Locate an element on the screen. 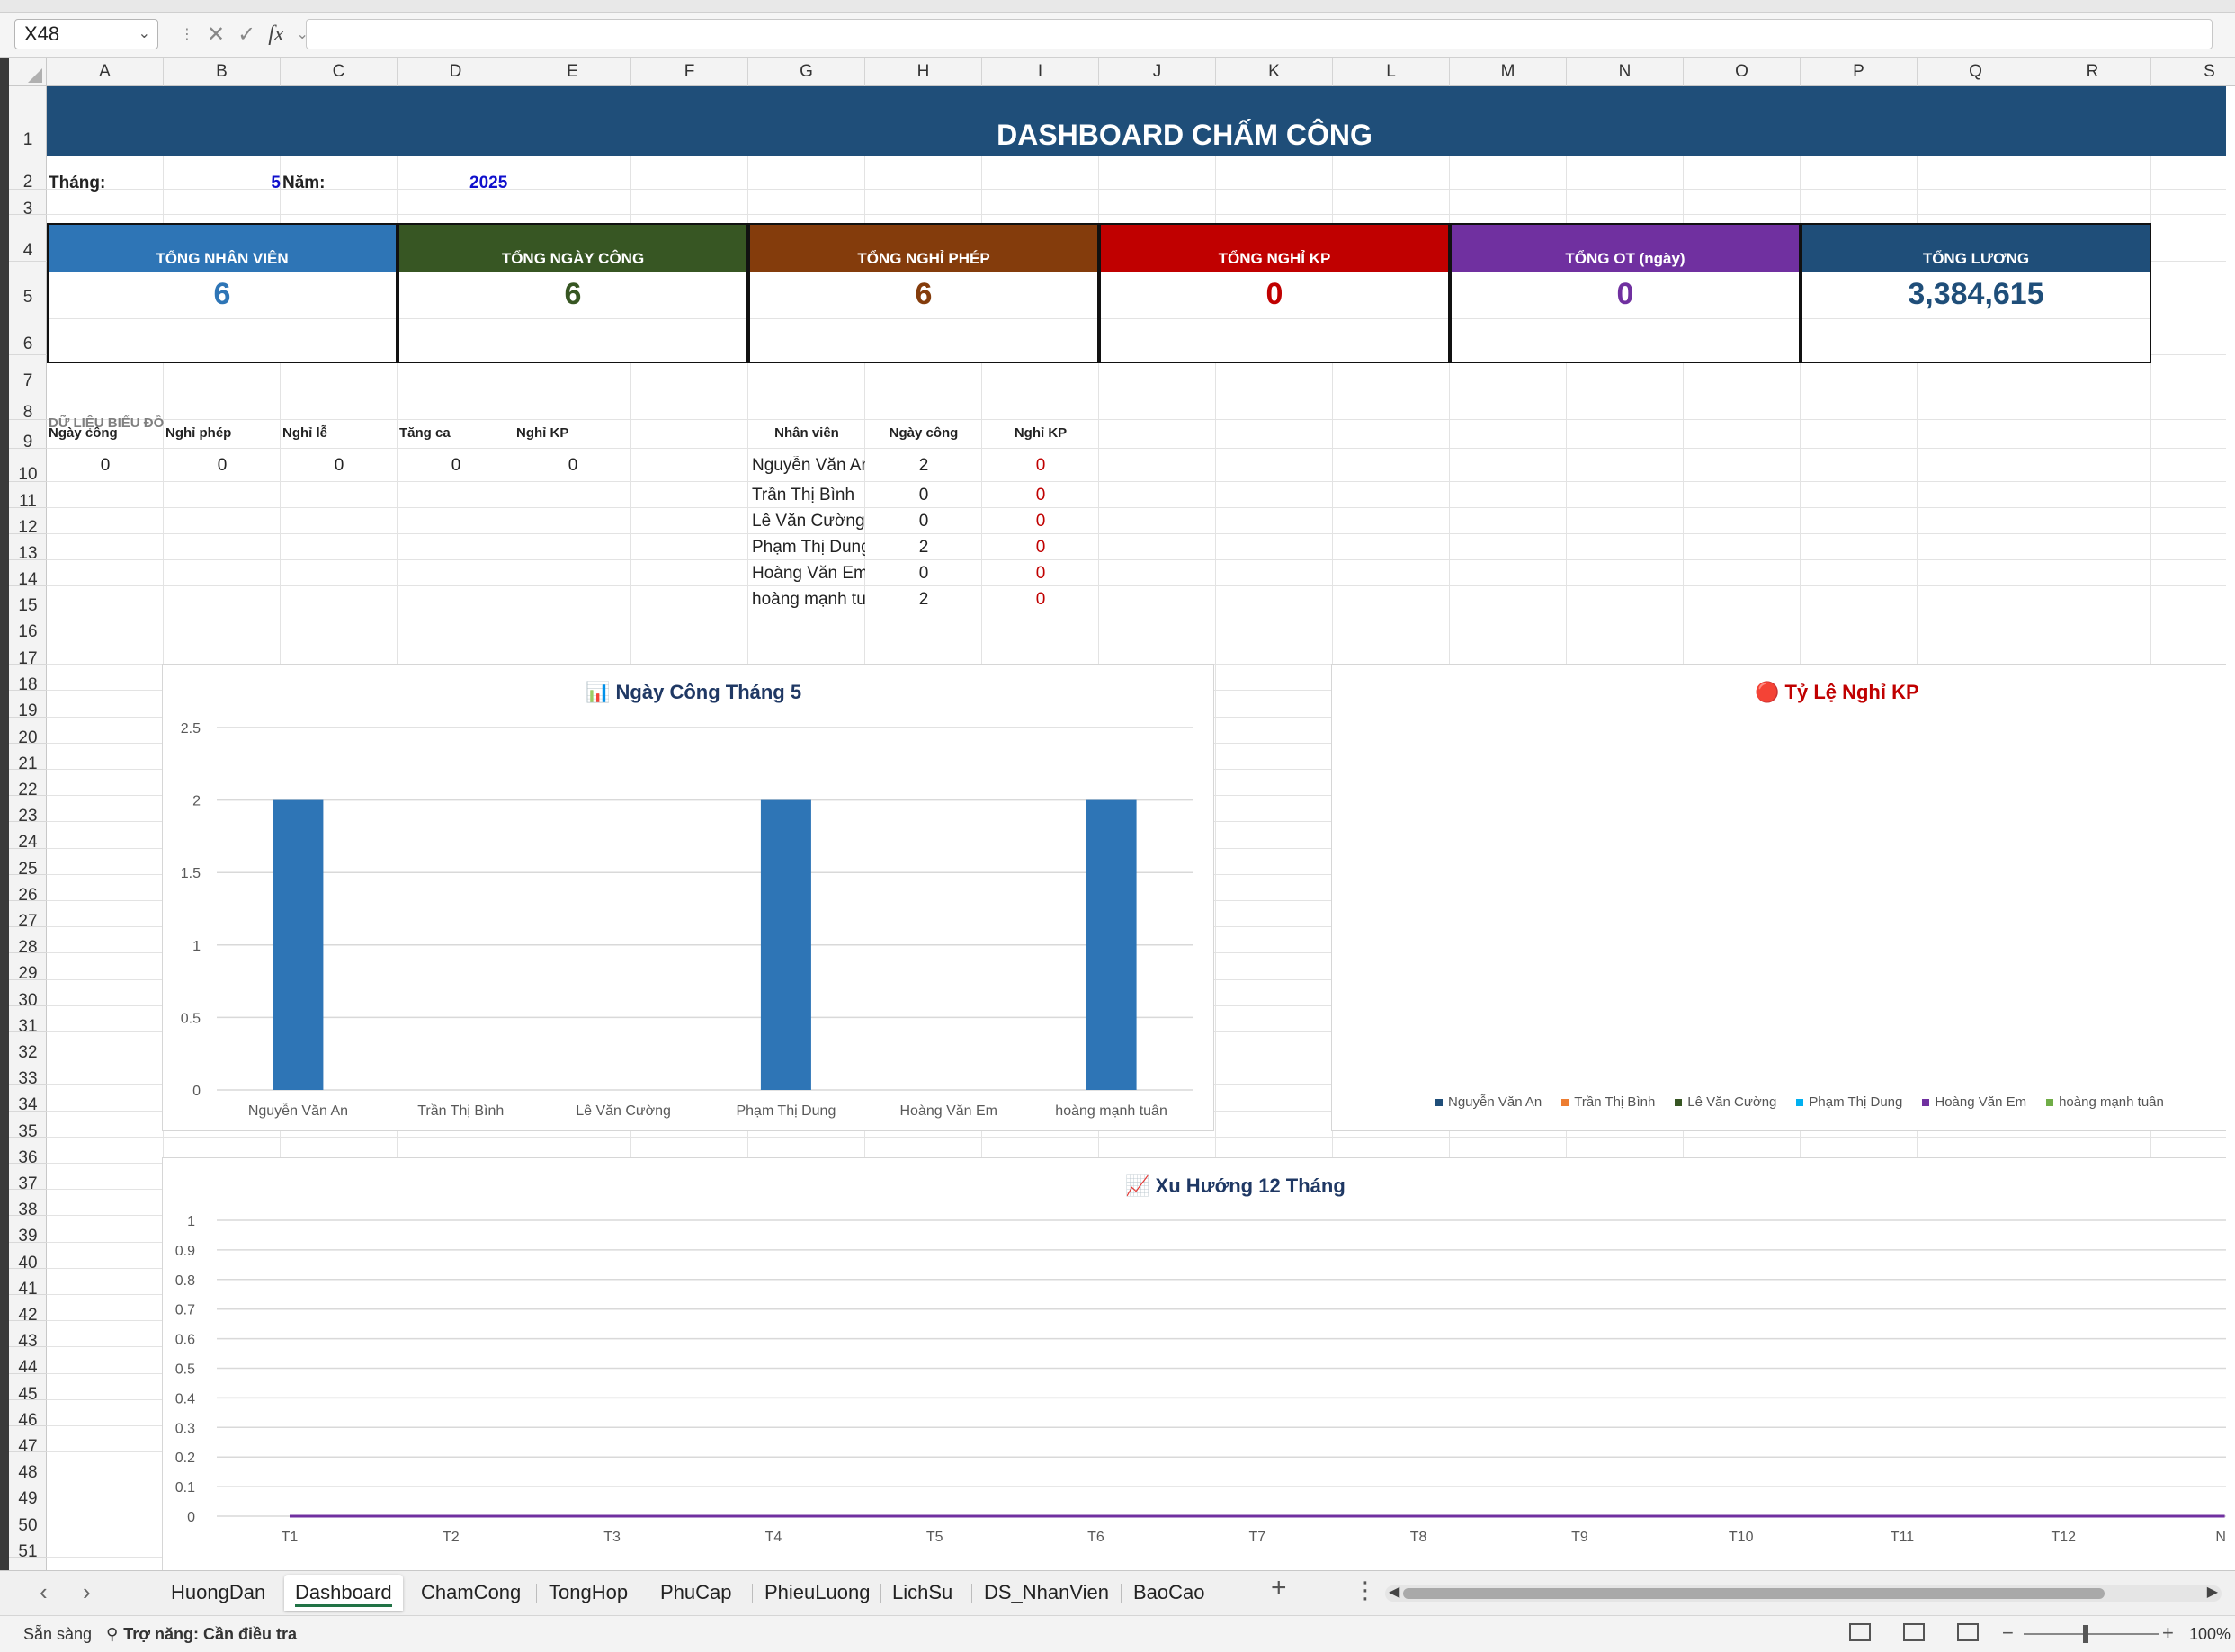  employee-name: Phạm Thị Dung is located at coordinates (808, 547).